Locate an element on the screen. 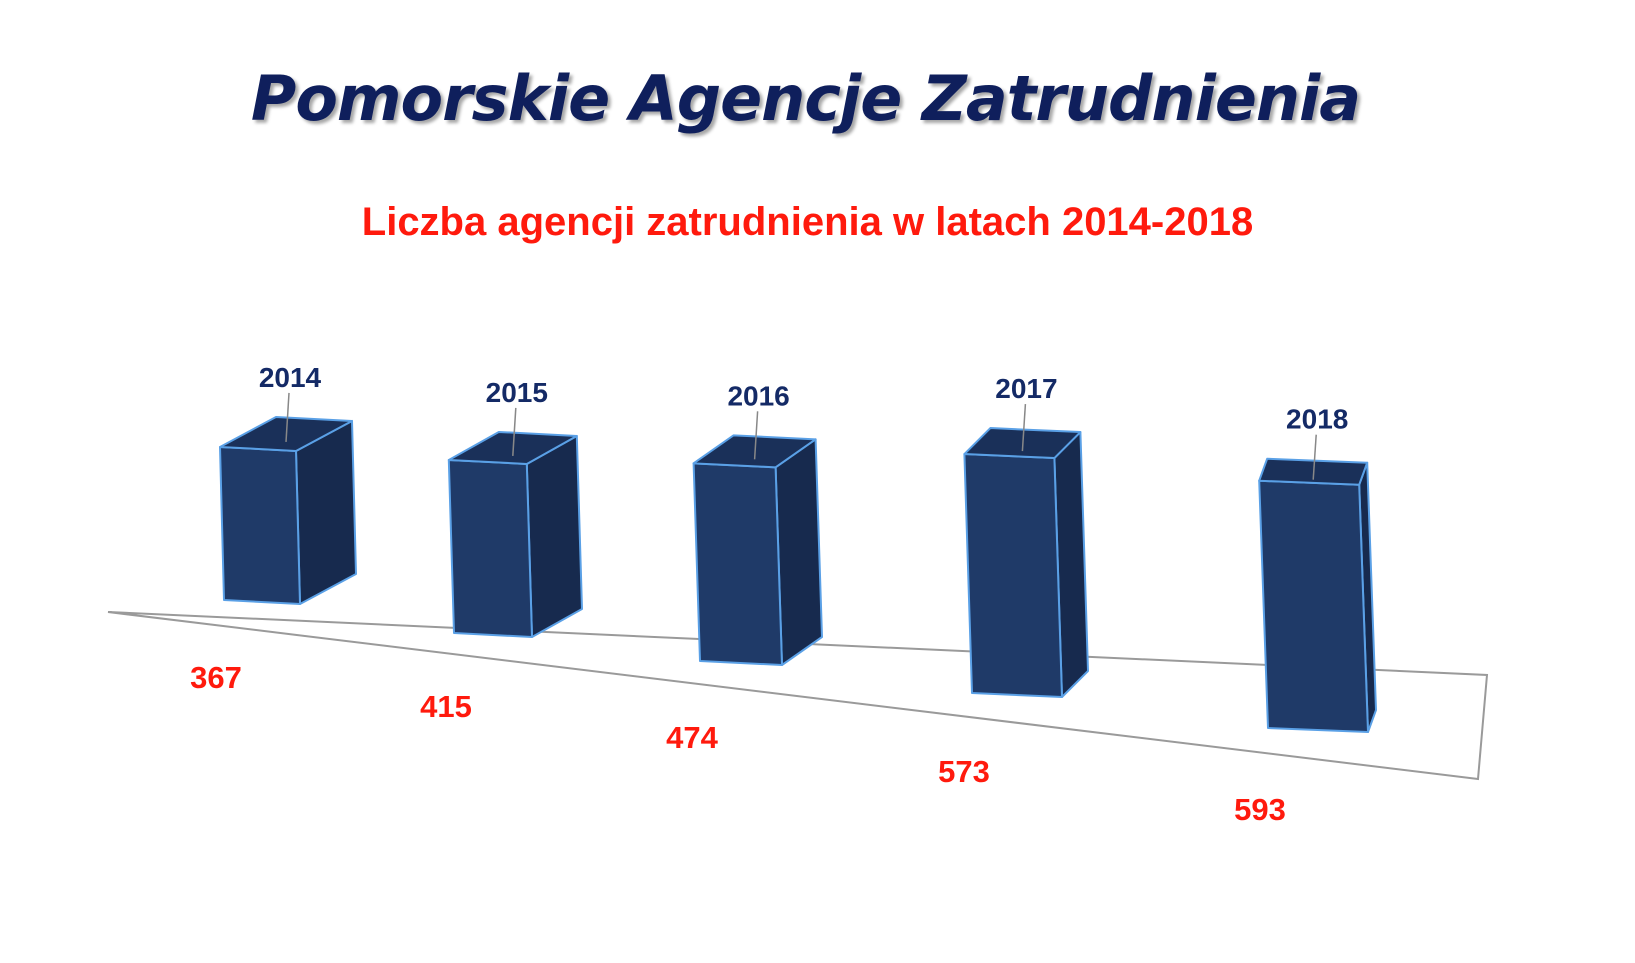 Image resolution: width=1635 pixels, height=963 pixels. leader-line-2015 is located at coordinates (514, 431).